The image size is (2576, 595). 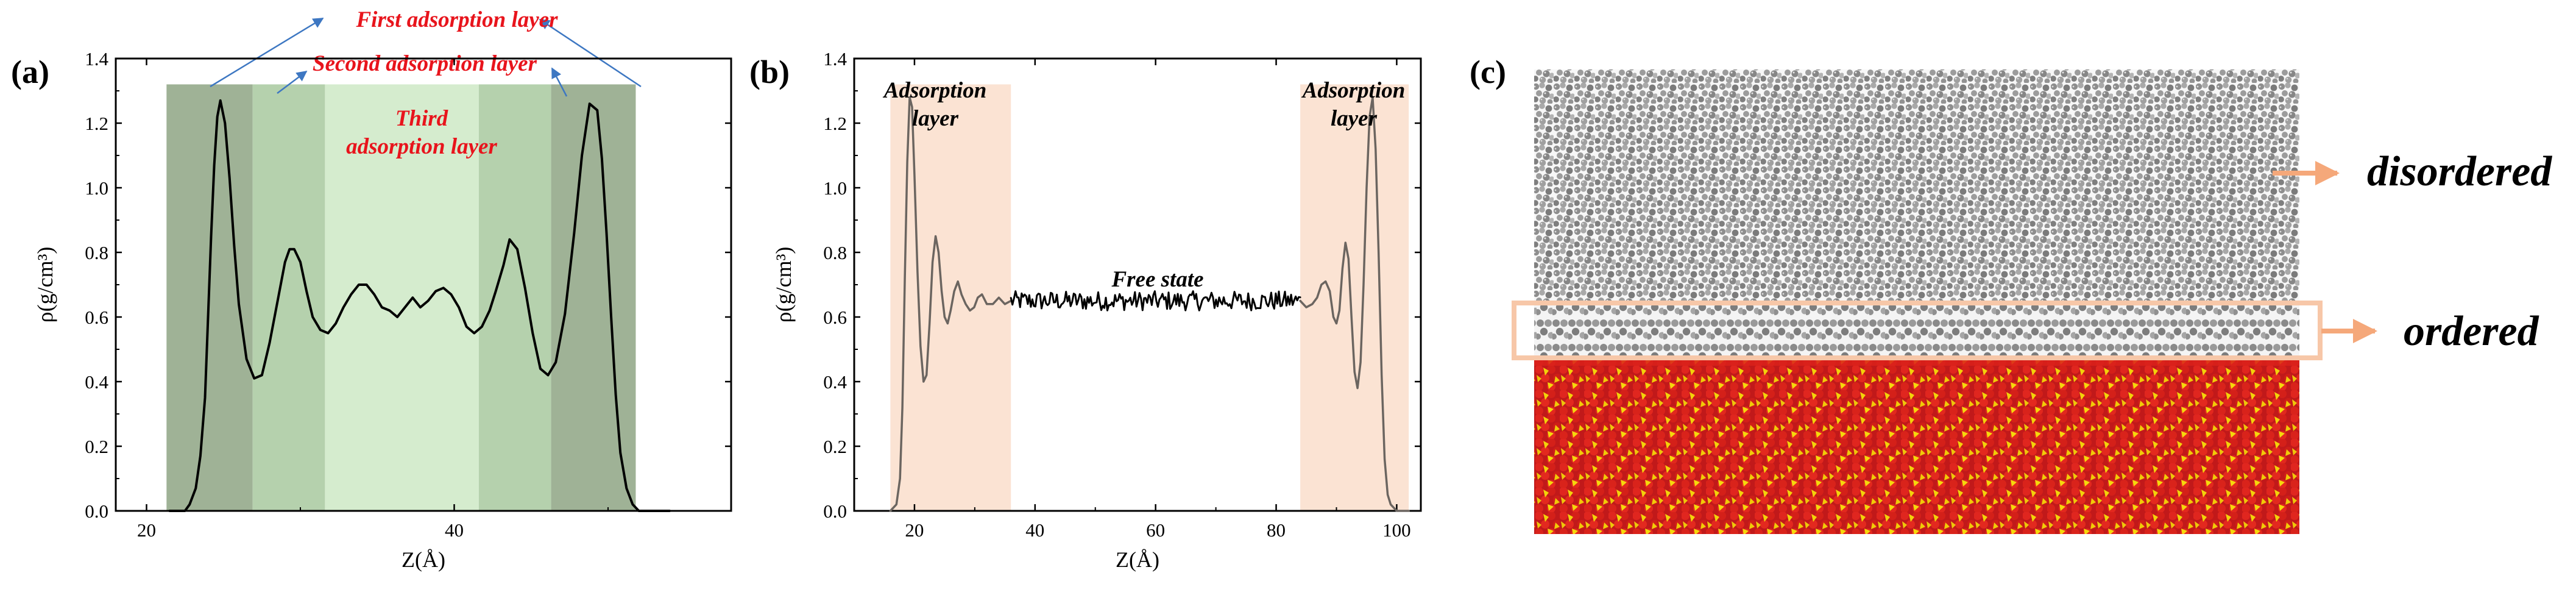 I want to click on panel-a-xtick-label: 40, so click(x=454, y=530).